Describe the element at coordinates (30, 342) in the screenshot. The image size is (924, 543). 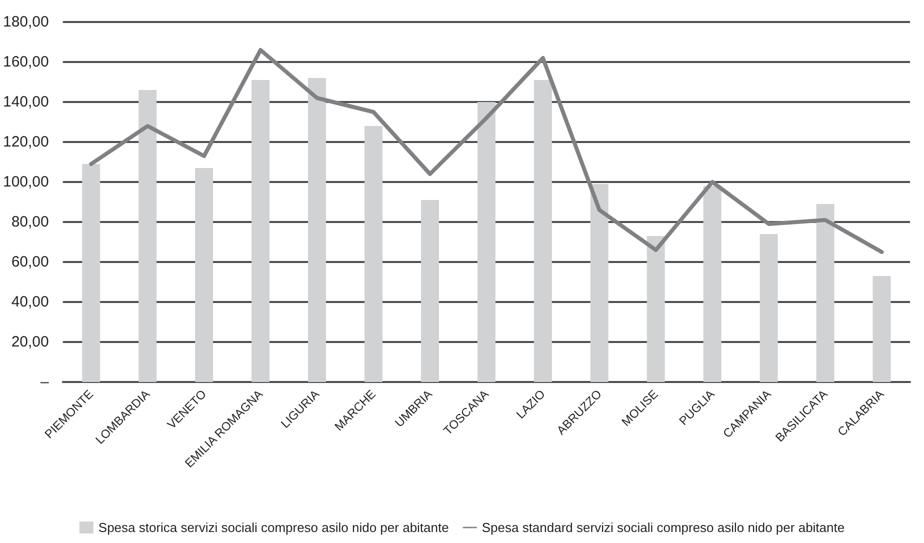
I see `y-tick-label: 20,00` at that location.